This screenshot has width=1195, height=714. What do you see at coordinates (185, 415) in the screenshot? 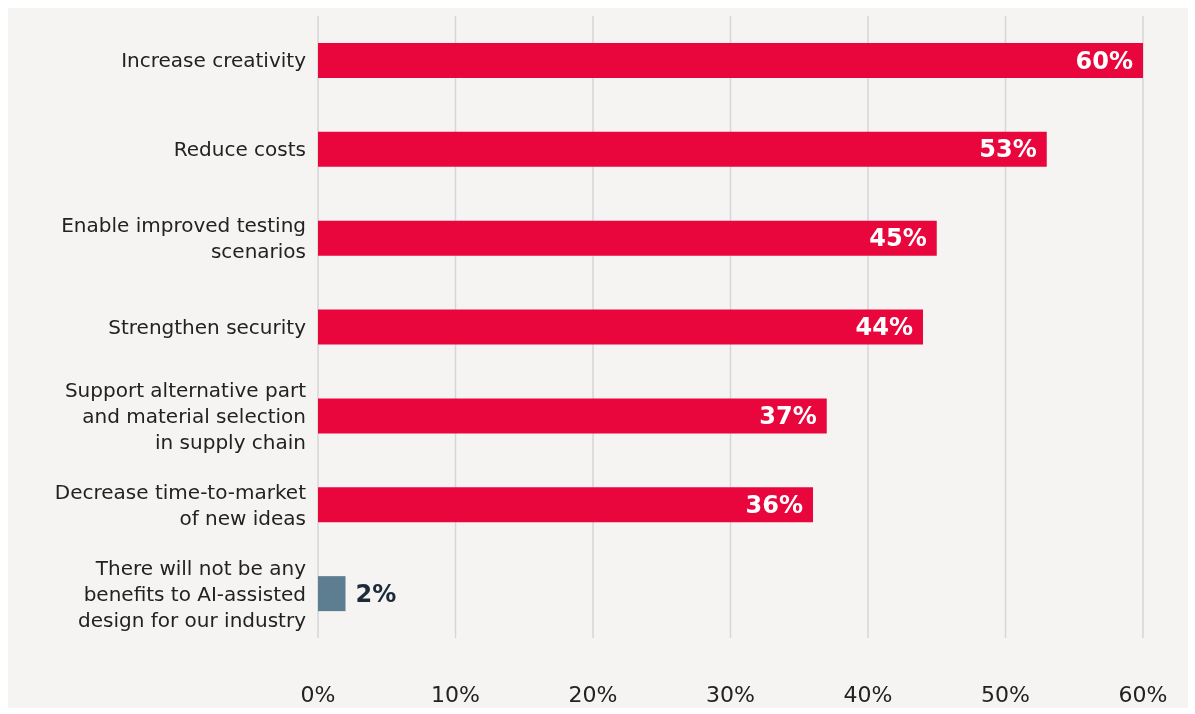
I see `y-tick-label: Support alternative part and material selection in supply chain` at bounding box center [185, 415].